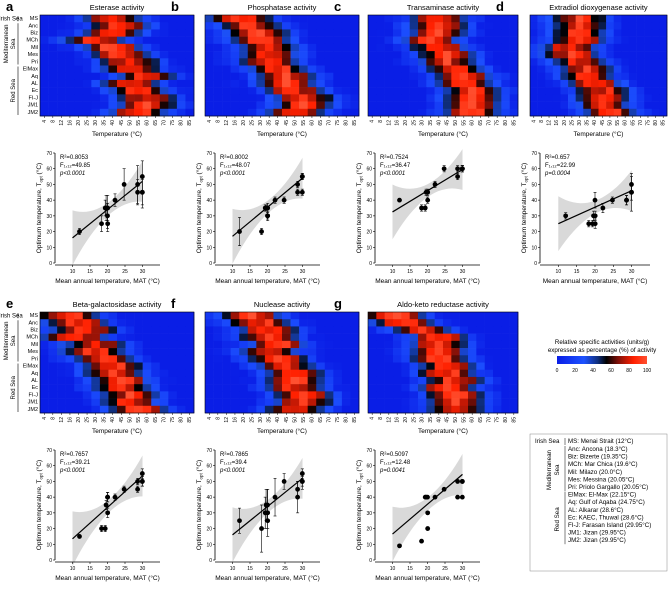  I want to click on x-tick-label: 45, so click(122, 420).